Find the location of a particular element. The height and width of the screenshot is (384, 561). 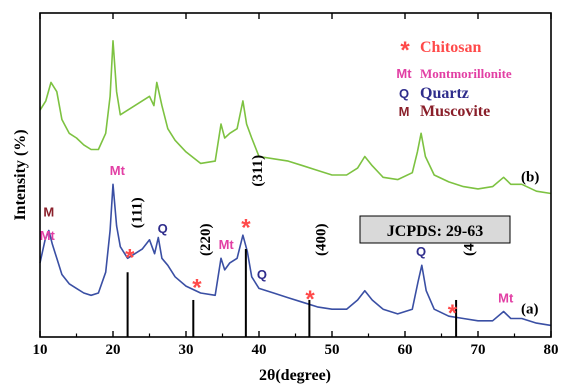

legend-symbol: * is located at coordinates (405, 50).